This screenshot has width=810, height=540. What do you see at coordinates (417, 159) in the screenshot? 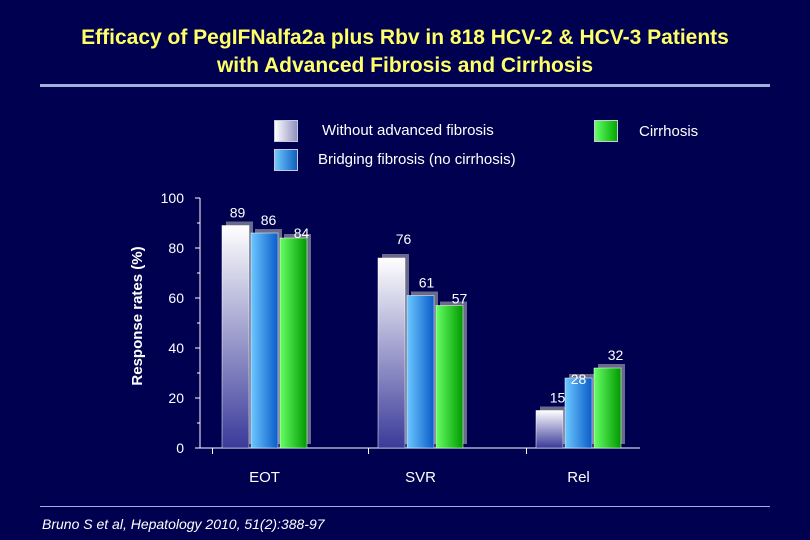
I see `legend-label-bridging-fibrosis: Bridging fibrosis (no cirrhosis)` at bounding box center [417, 159].